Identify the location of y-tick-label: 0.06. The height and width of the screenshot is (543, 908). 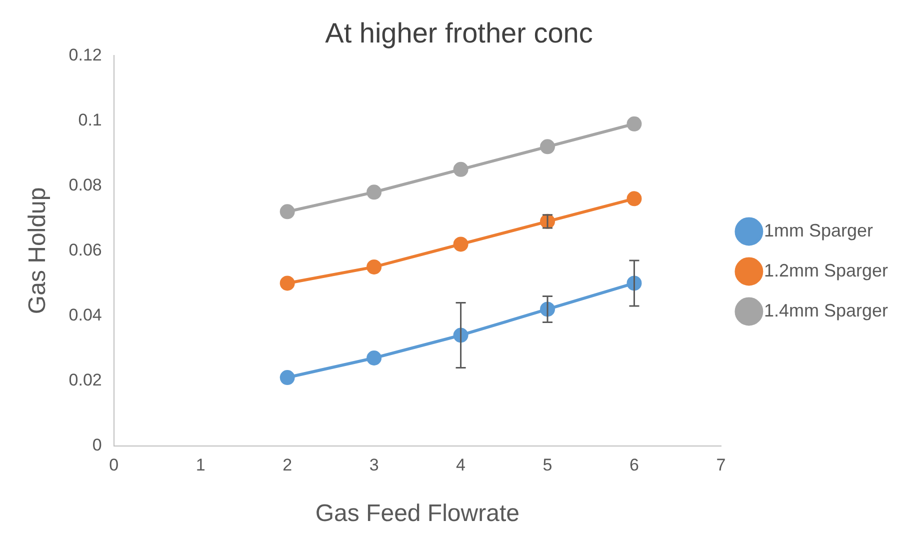
(85, 250).